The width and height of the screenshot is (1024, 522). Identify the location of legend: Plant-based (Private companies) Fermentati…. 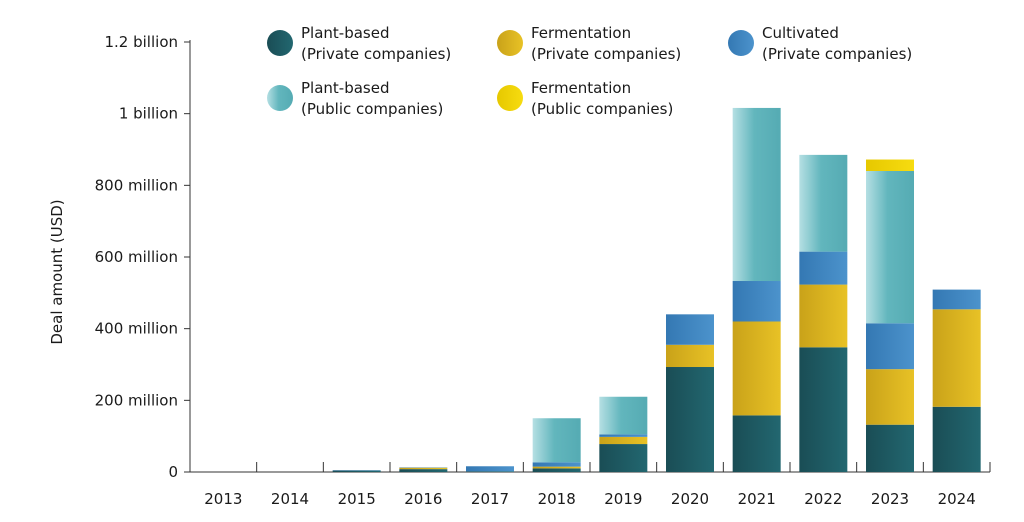
(589, 71).